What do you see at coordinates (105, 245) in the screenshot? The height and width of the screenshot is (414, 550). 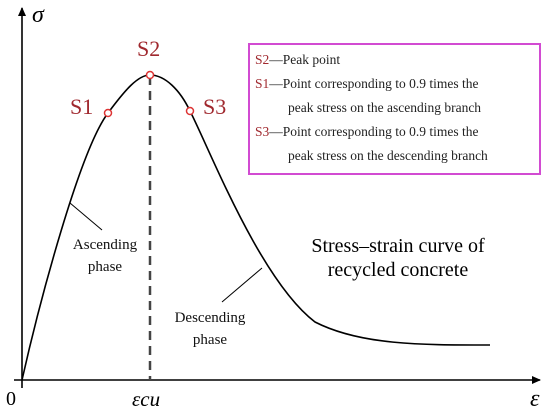 I see `phase-label: Ascending` at bounding box center [105, 245].